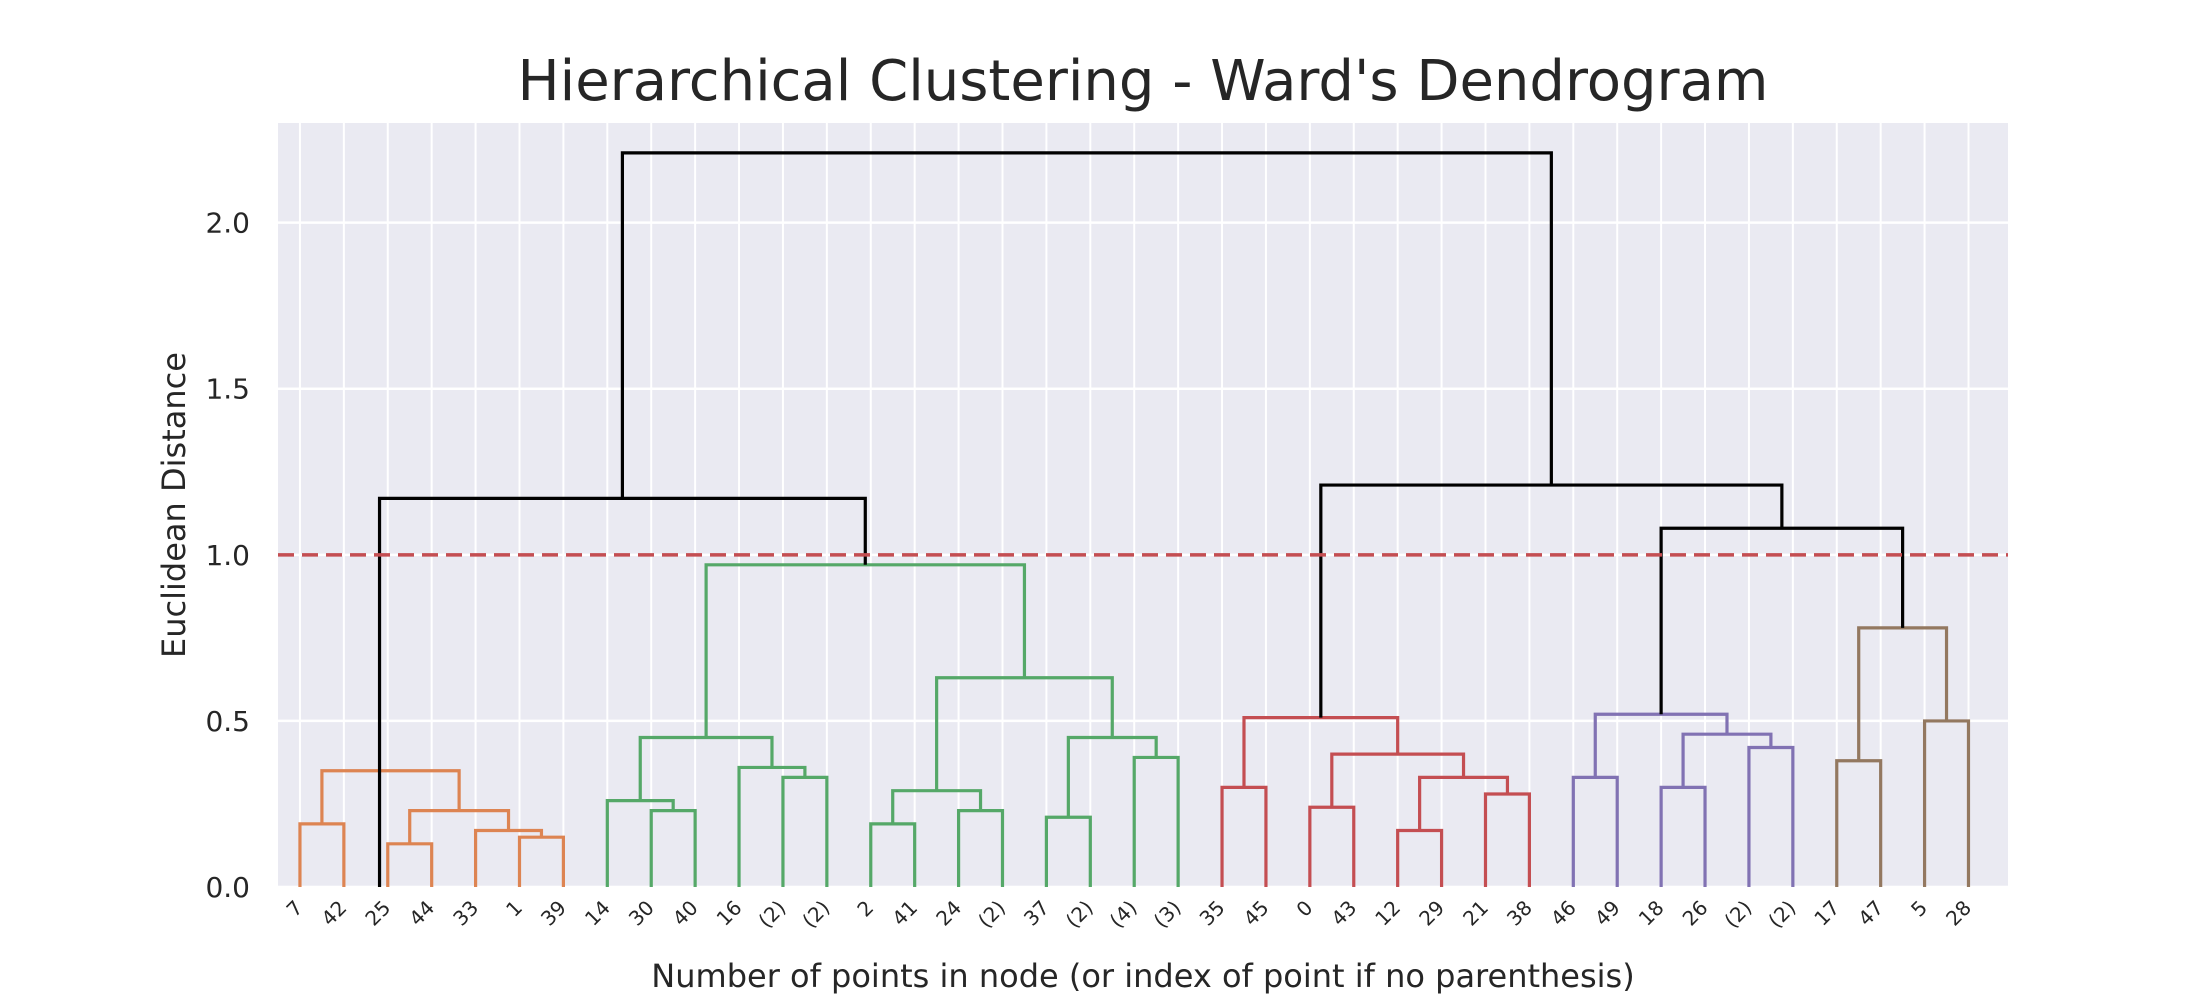  Describe the element at coordinates (865, 909) in the screenshot. I see `leaf-label: 2` at that location.